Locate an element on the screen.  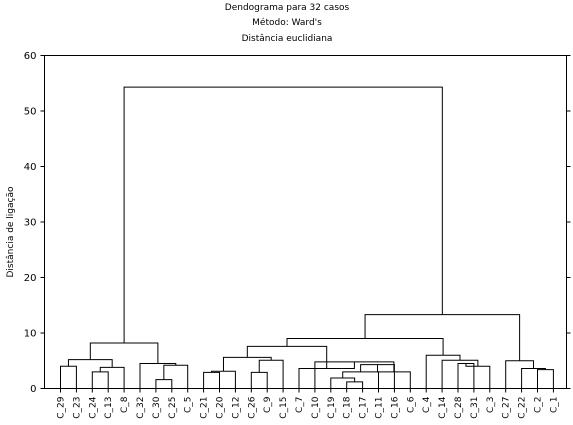
y-tick-label: 40 is located at coordinates (30, 167).